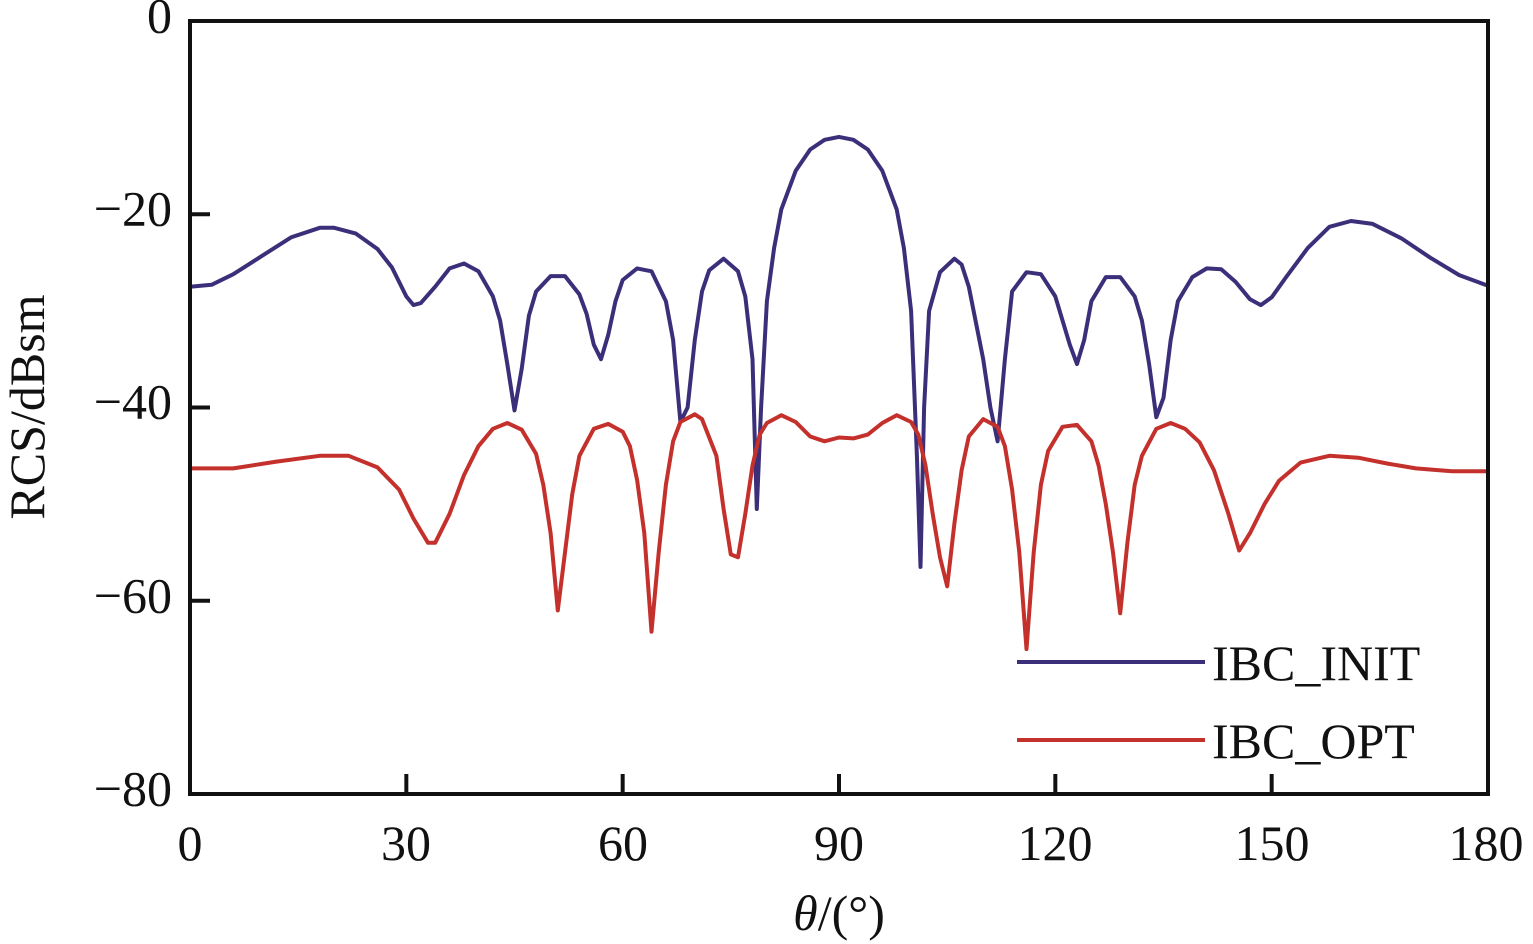  Describe the element at coordinates (805, 913) in the screenshot. I see `x-axis-symbol: θ` at that location.